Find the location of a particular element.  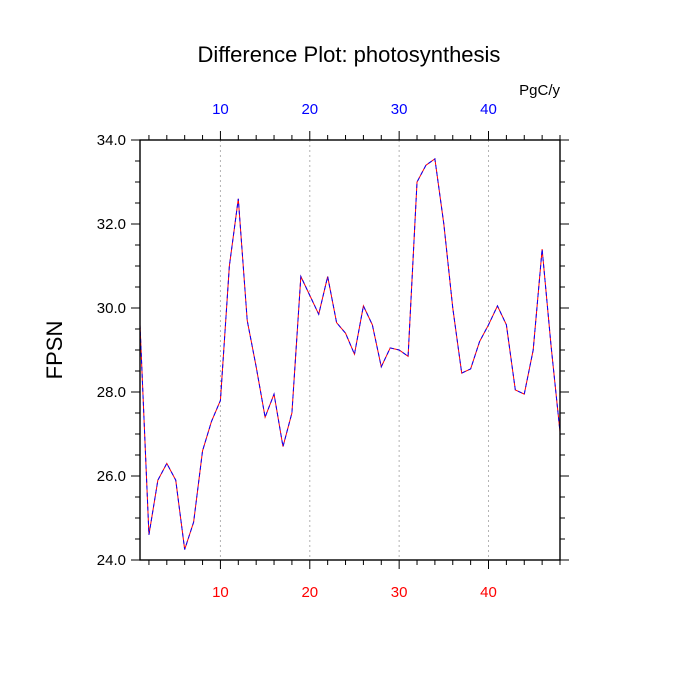

x-tick-label-bottom: 40 is located at coordinates (488, 592).